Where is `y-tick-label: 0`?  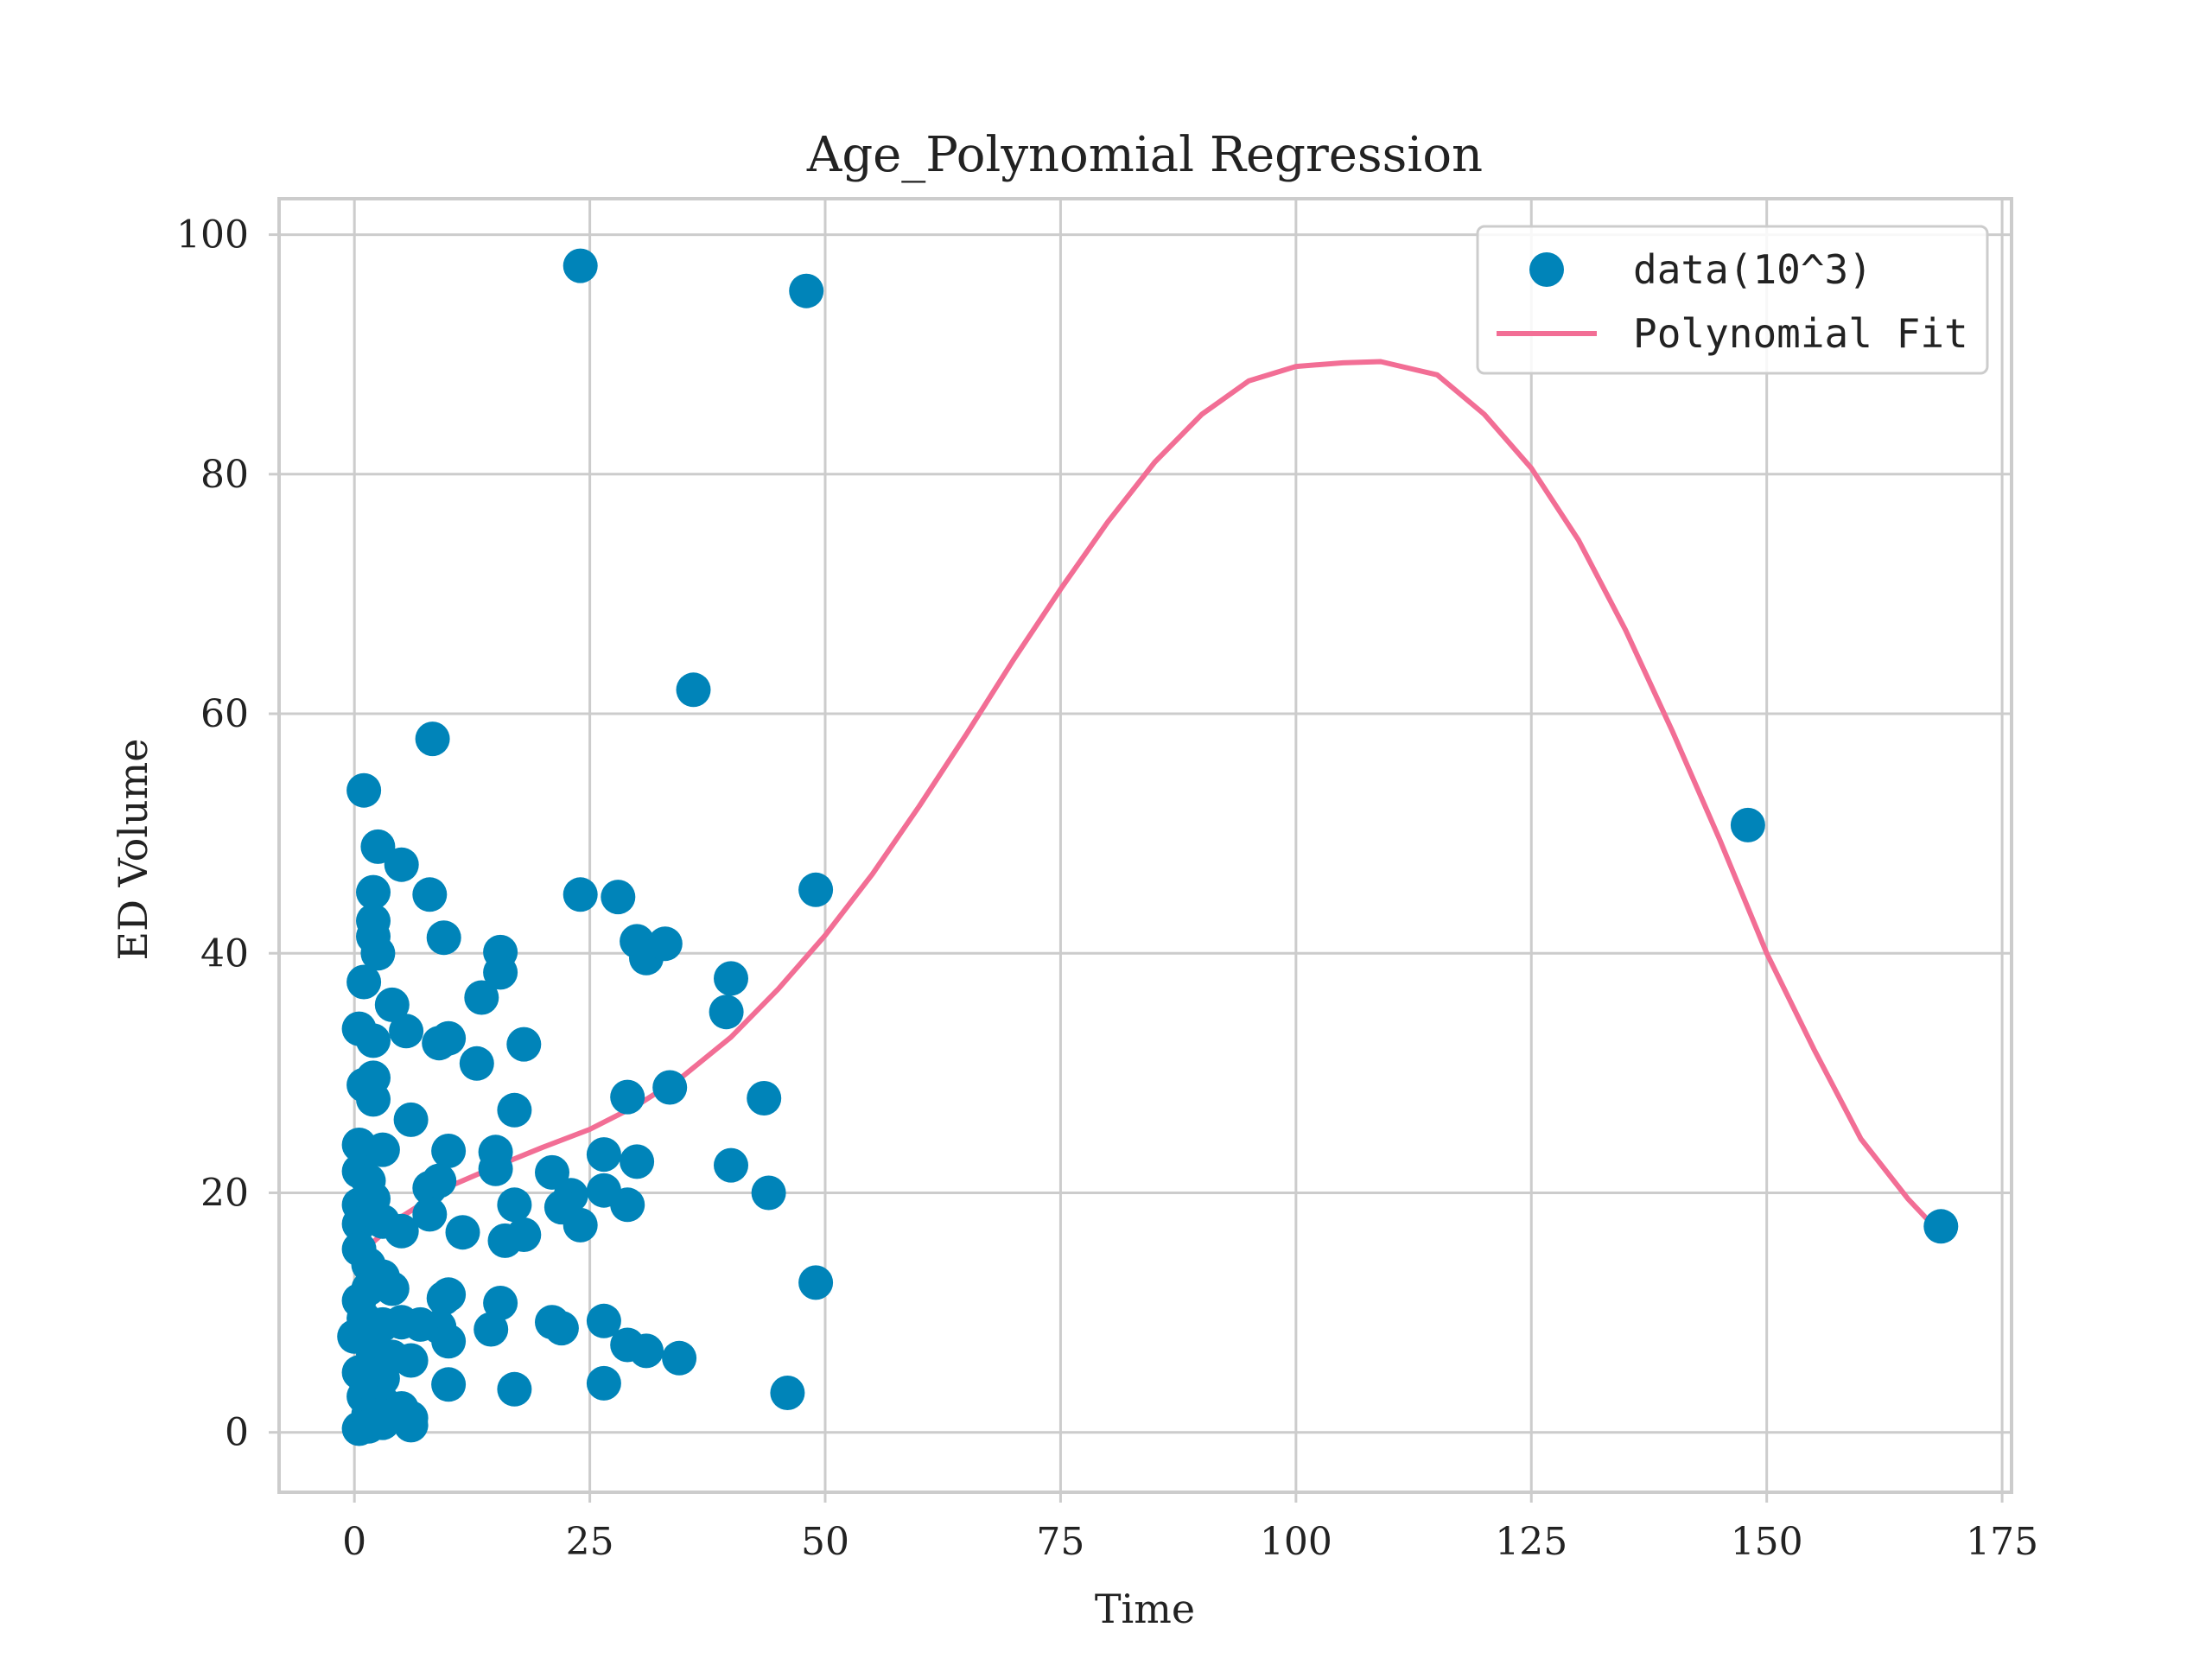
y-tick-label: 0 is located at coordinates (237, 1433).